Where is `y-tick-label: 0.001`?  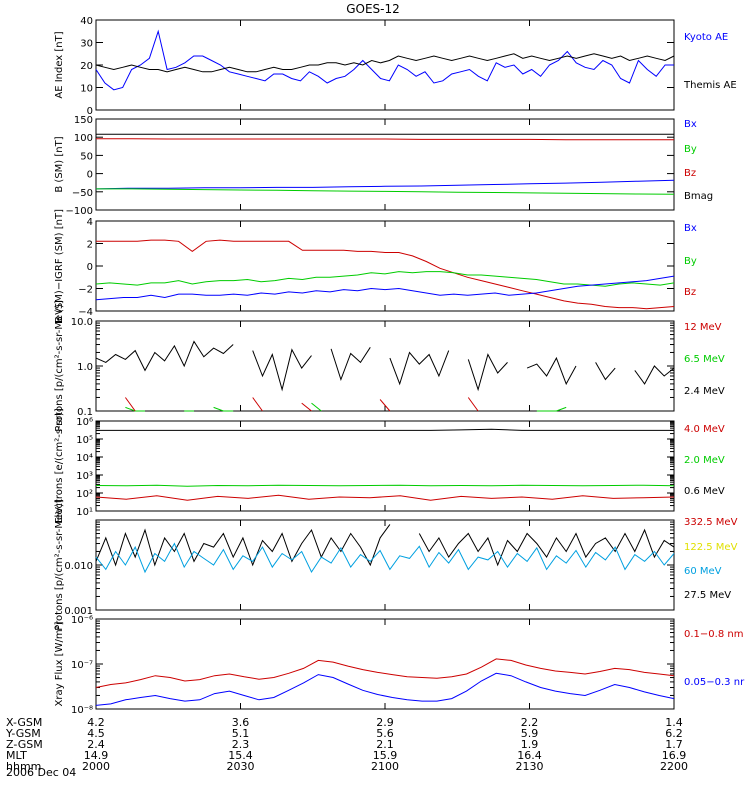 y-tick-label: 0.001 is located at coordinates (78, 611).